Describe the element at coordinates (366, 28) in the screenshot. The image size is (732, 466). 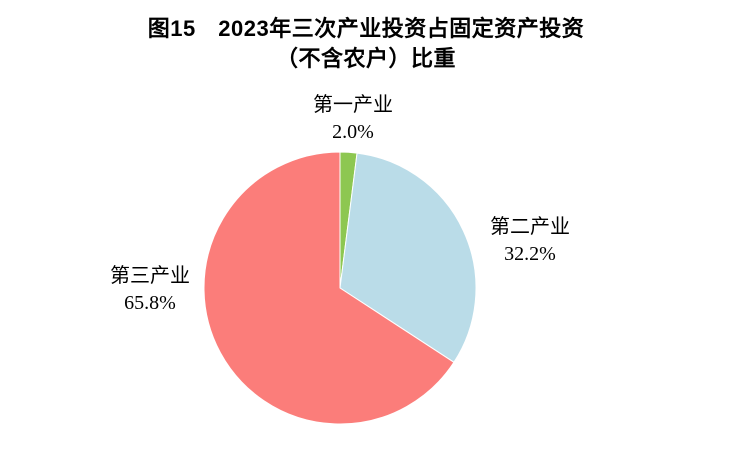
I see `chart-title-line1: 图15 2023年三次产业投资占固定资产投资` at that location.